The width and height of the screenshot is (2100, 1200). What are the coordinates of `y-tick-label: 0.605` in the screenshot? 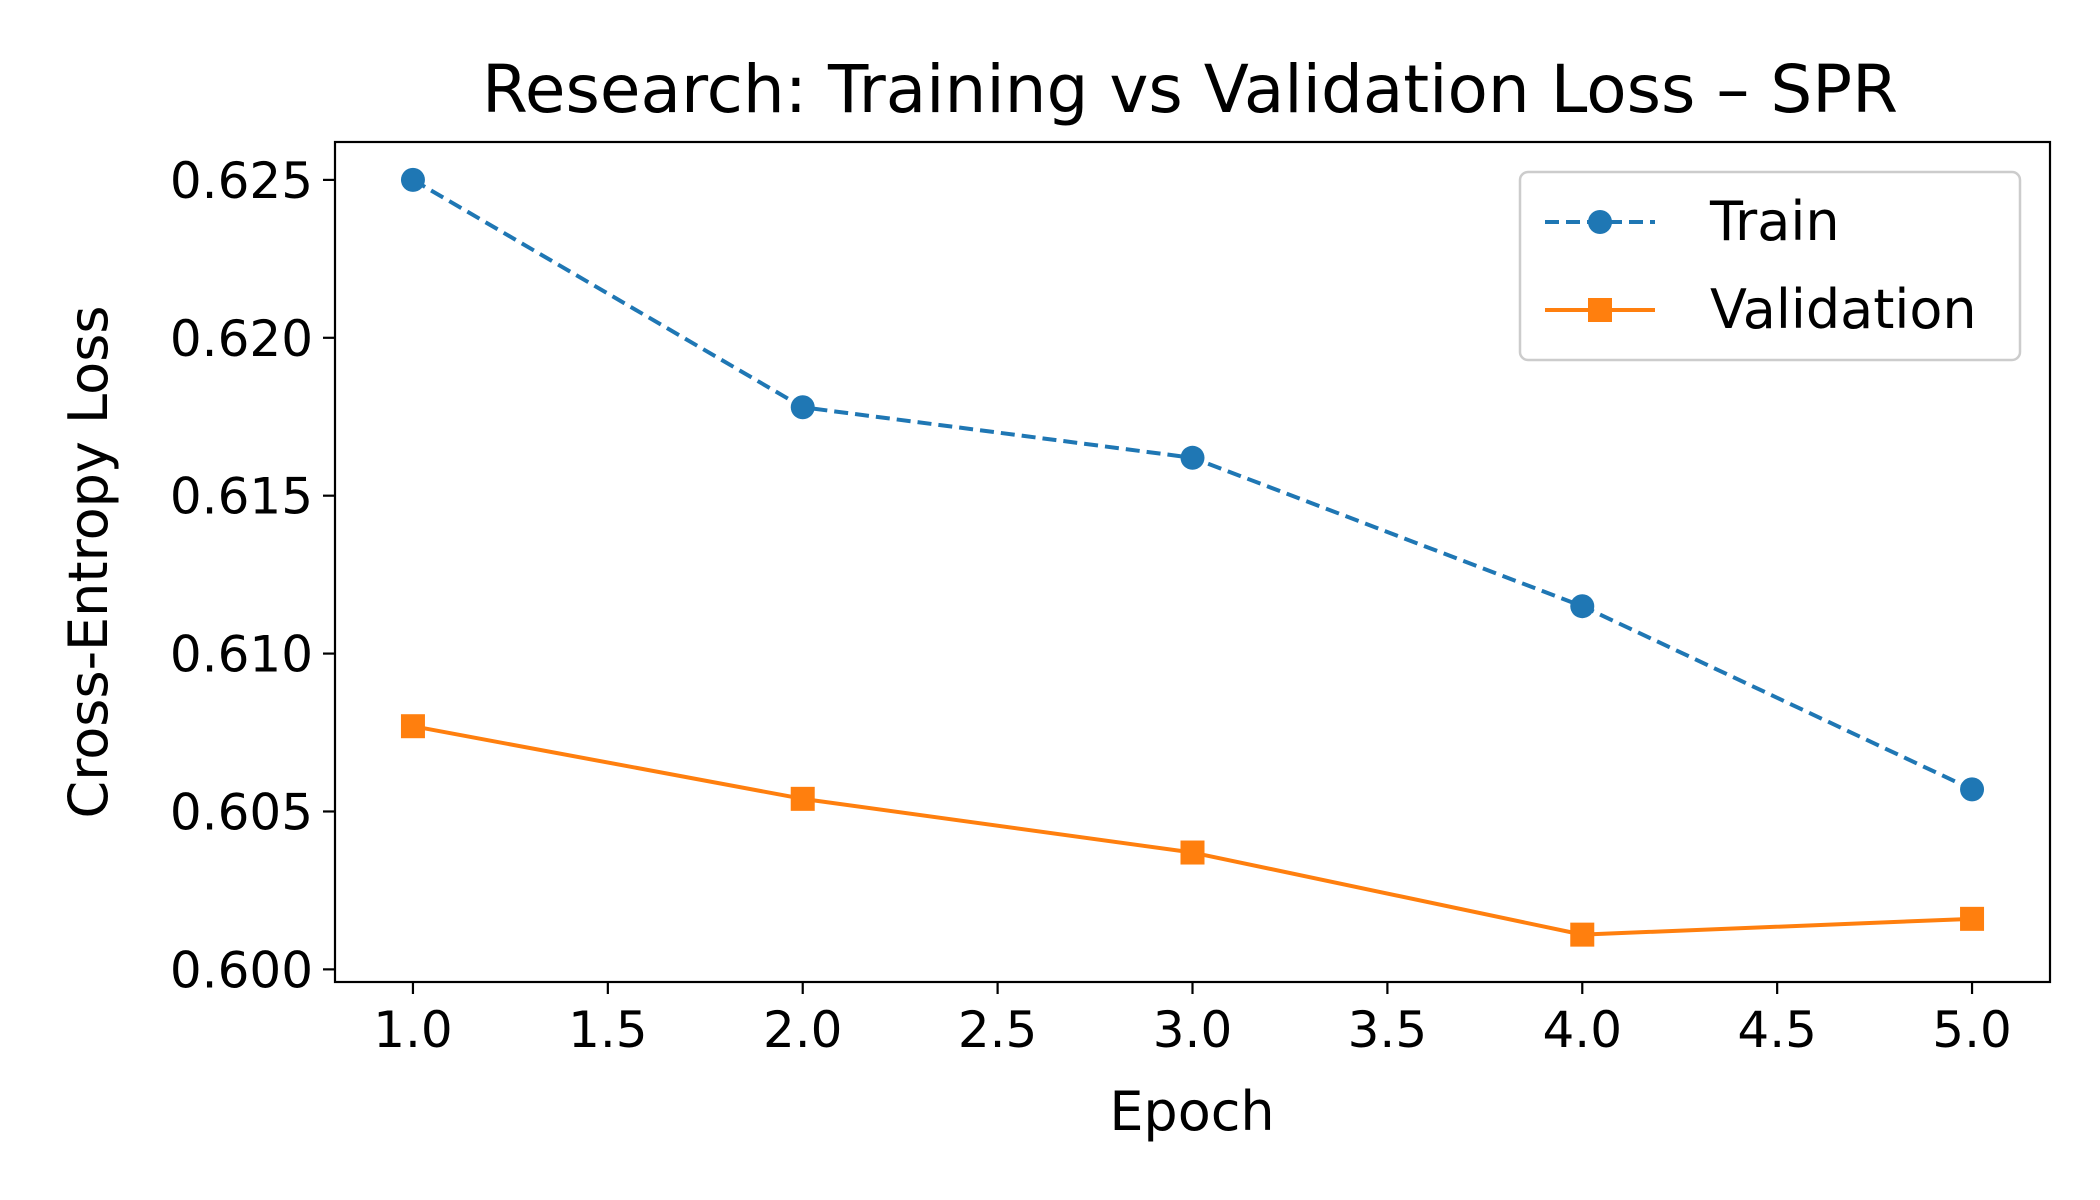 It's located at (241, 812).